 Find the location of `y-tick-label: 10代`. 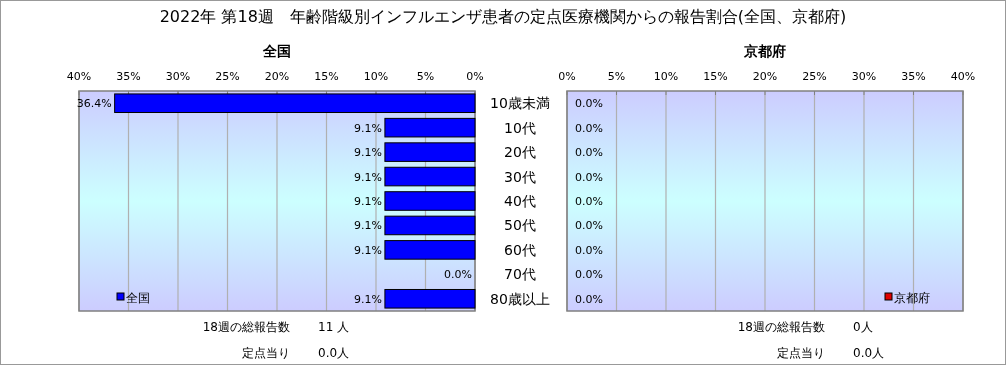

y-tick-label: 10代 is located at coordinates (520, 127).